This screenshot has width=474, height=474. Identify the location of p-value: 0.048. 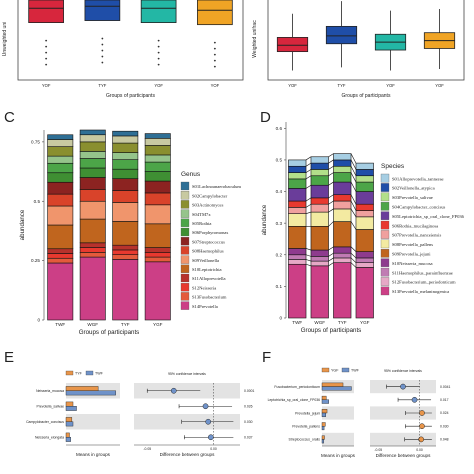
(444, 440).